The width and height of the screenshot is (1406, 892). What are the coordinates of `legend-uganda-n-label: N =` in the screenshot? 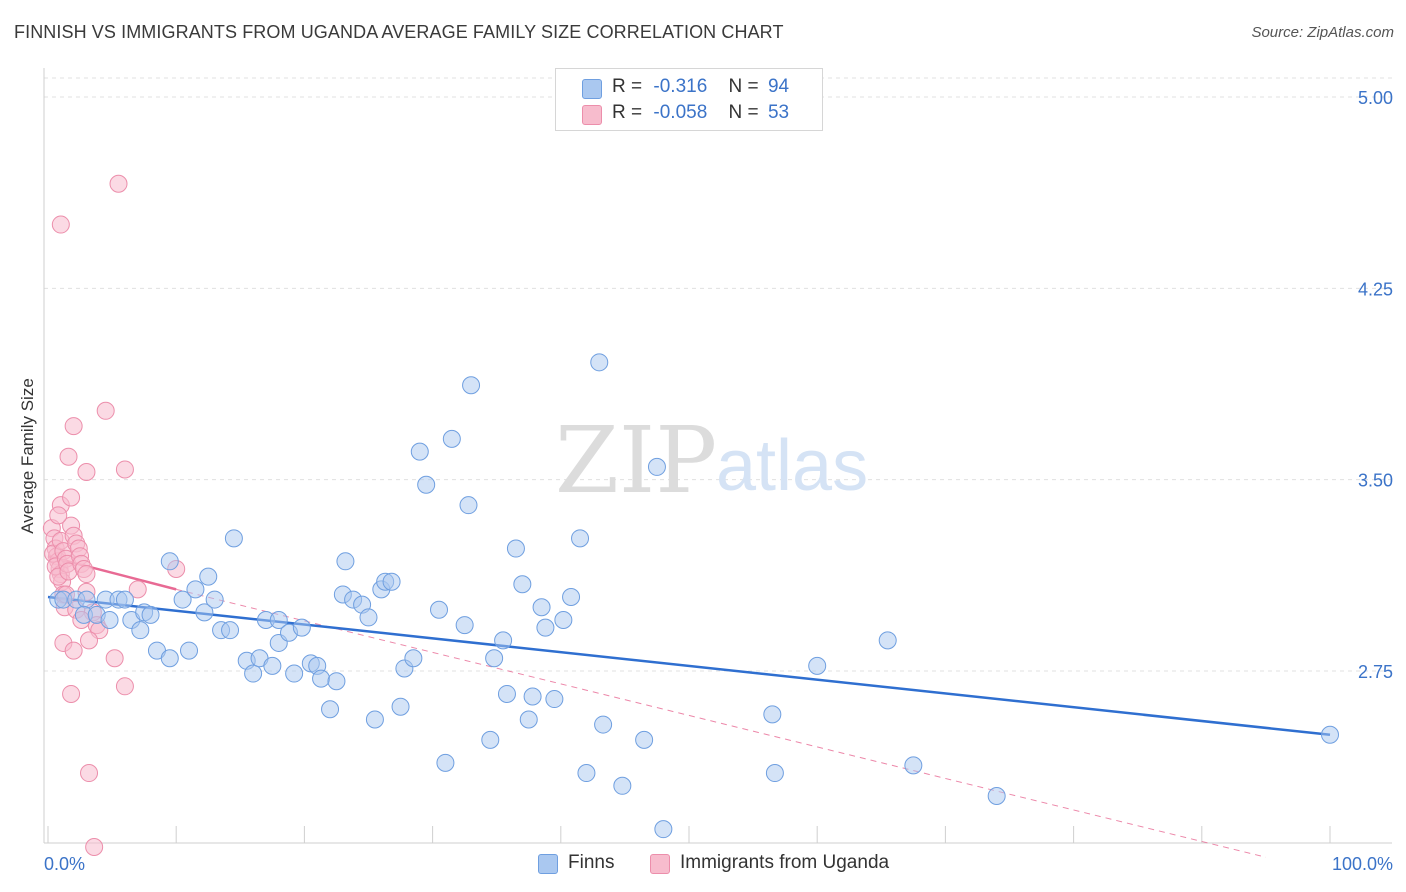 It's located at (743, 112).